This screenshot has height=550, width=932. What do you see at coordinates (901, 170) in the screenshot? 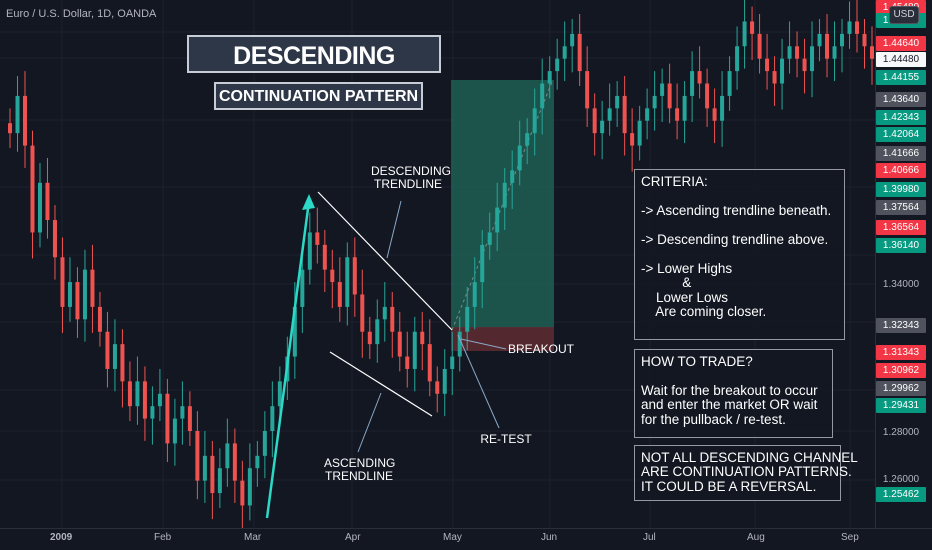
I see `price-tag: 1.40666` at bounding box center [901, 170].